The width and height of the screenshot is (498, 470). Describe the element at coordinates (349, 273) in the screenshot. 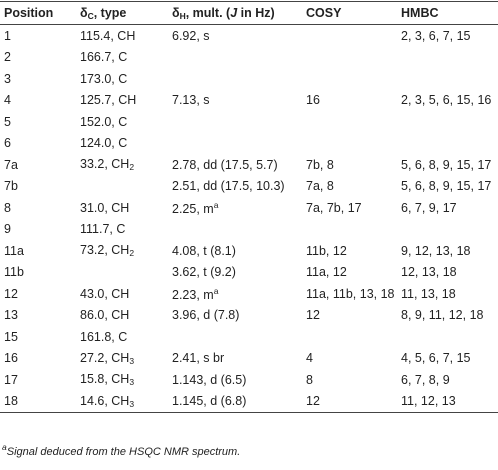

I see `table-cell: 11a, 12` at that location.